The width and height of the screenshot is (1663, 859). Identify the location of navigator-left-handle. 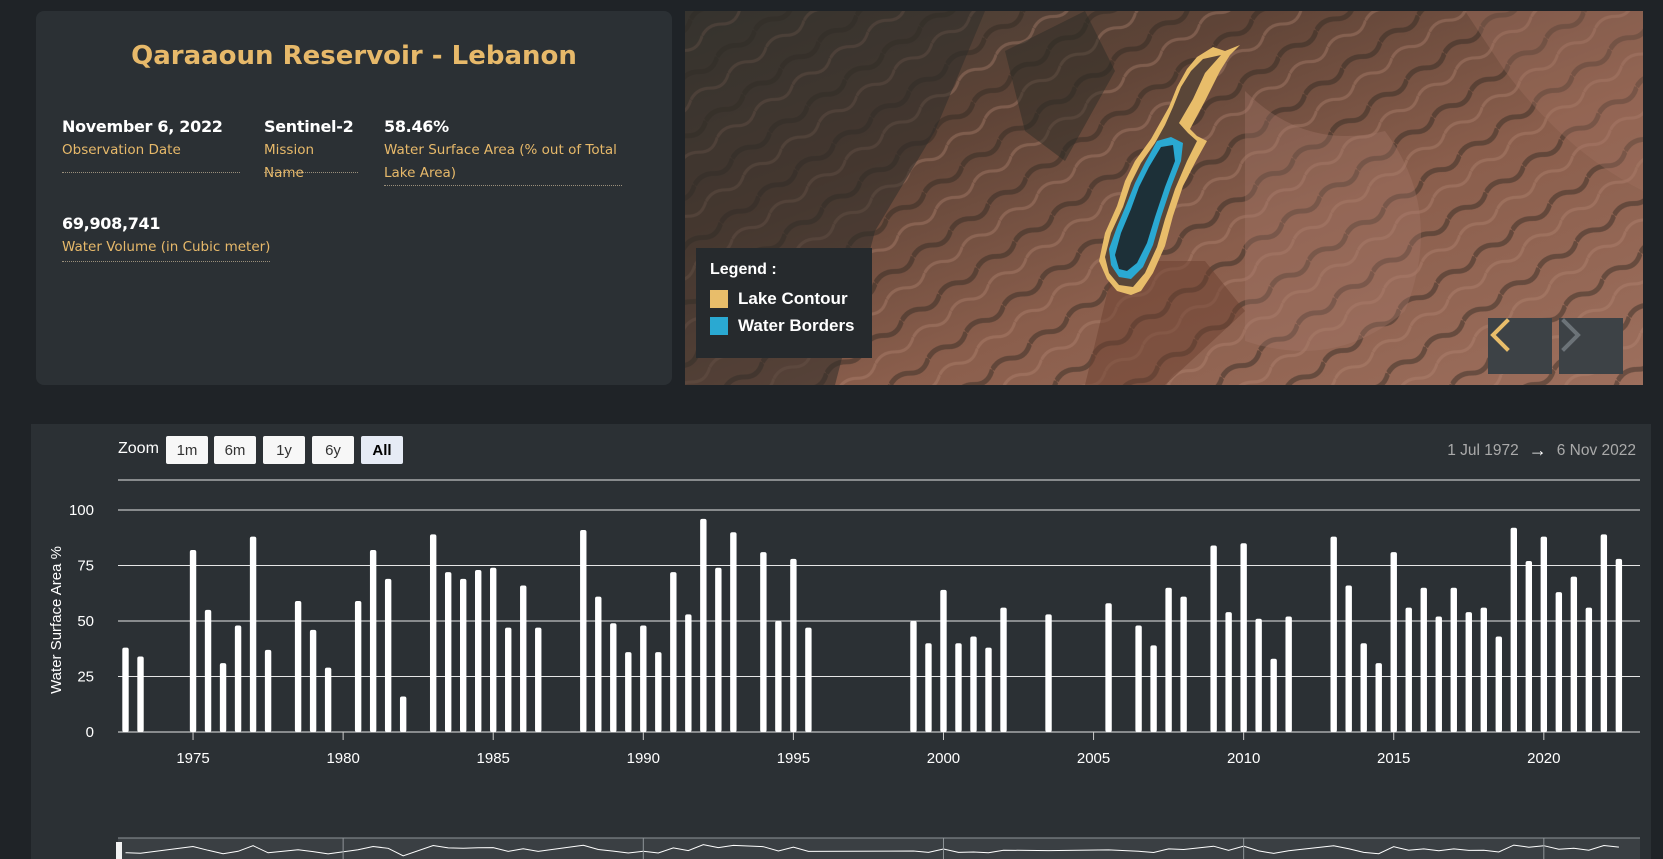
(119, 850).